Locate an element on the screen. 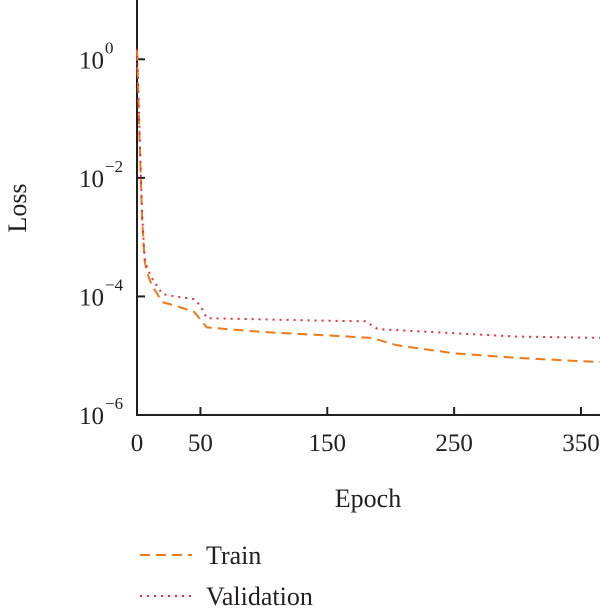 This screenshot has width=600, height=615. y-tick-exponent: −6 is located at coordinates (114, 403).